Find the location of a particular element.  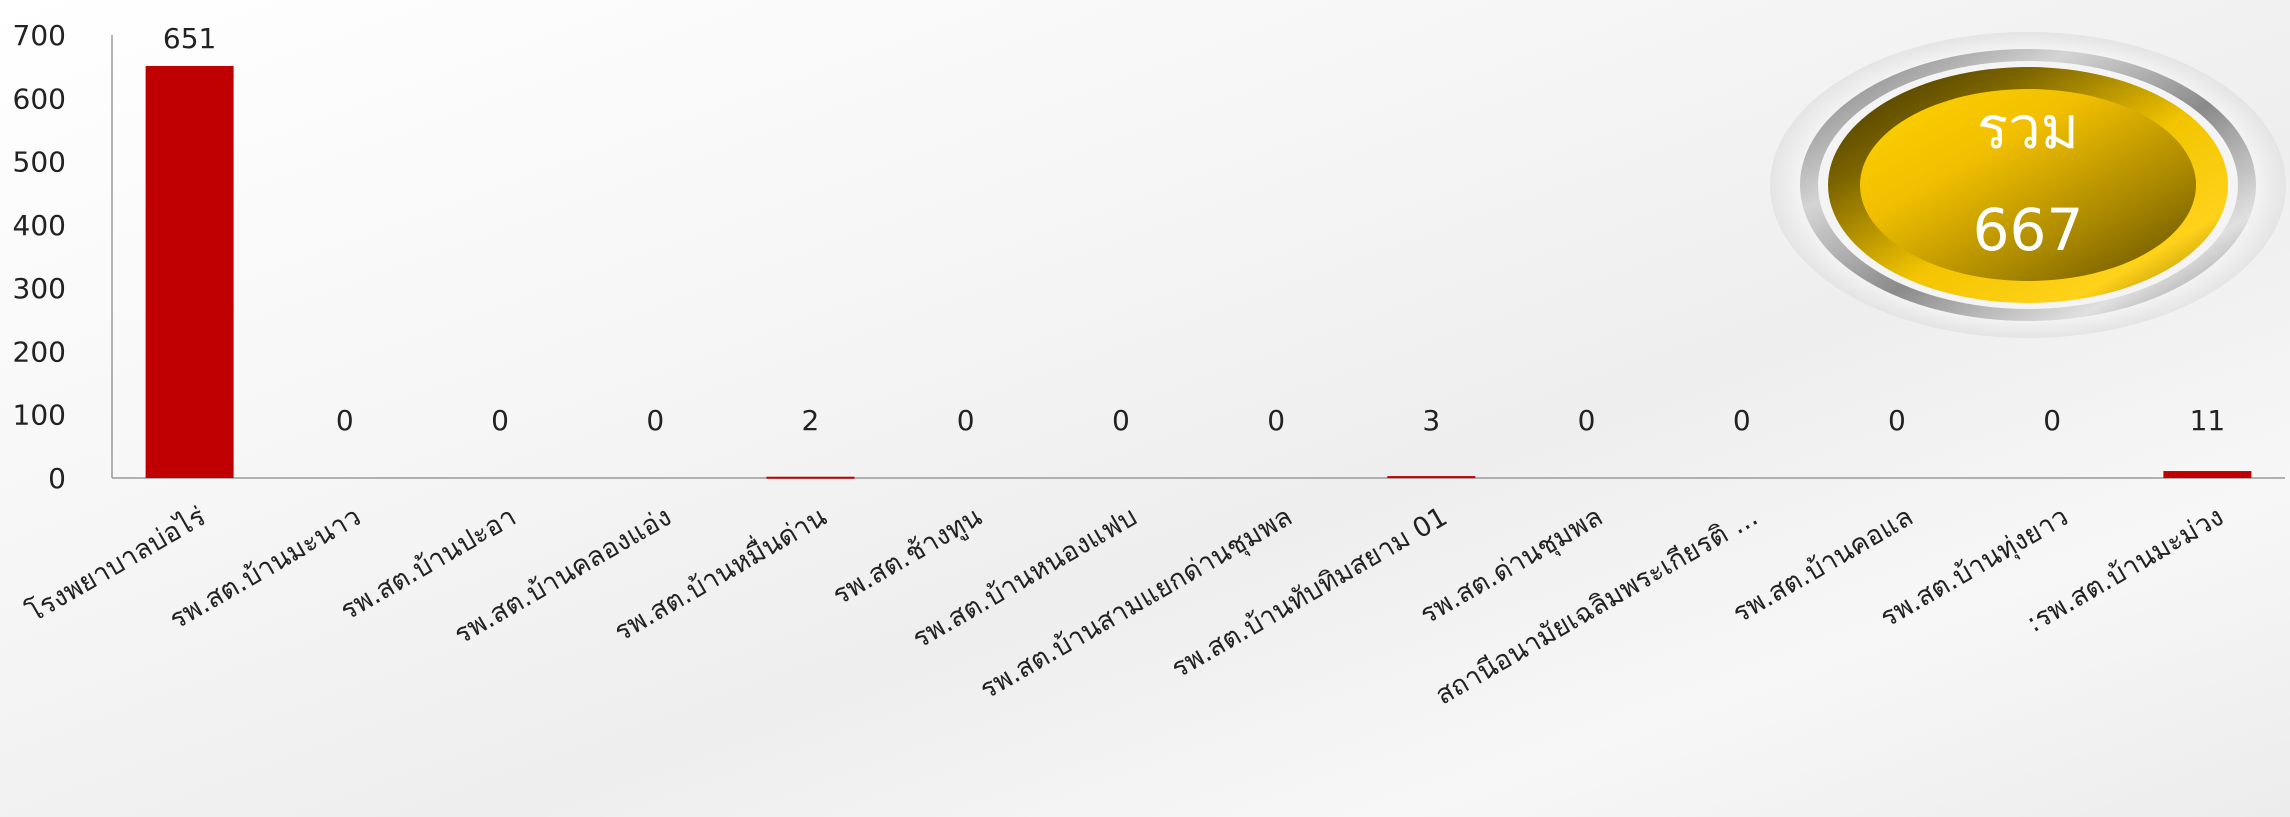

category-label: รพ.สต.บ้านทับทิมสยาม 01 is located at coordinates (1309, 592).